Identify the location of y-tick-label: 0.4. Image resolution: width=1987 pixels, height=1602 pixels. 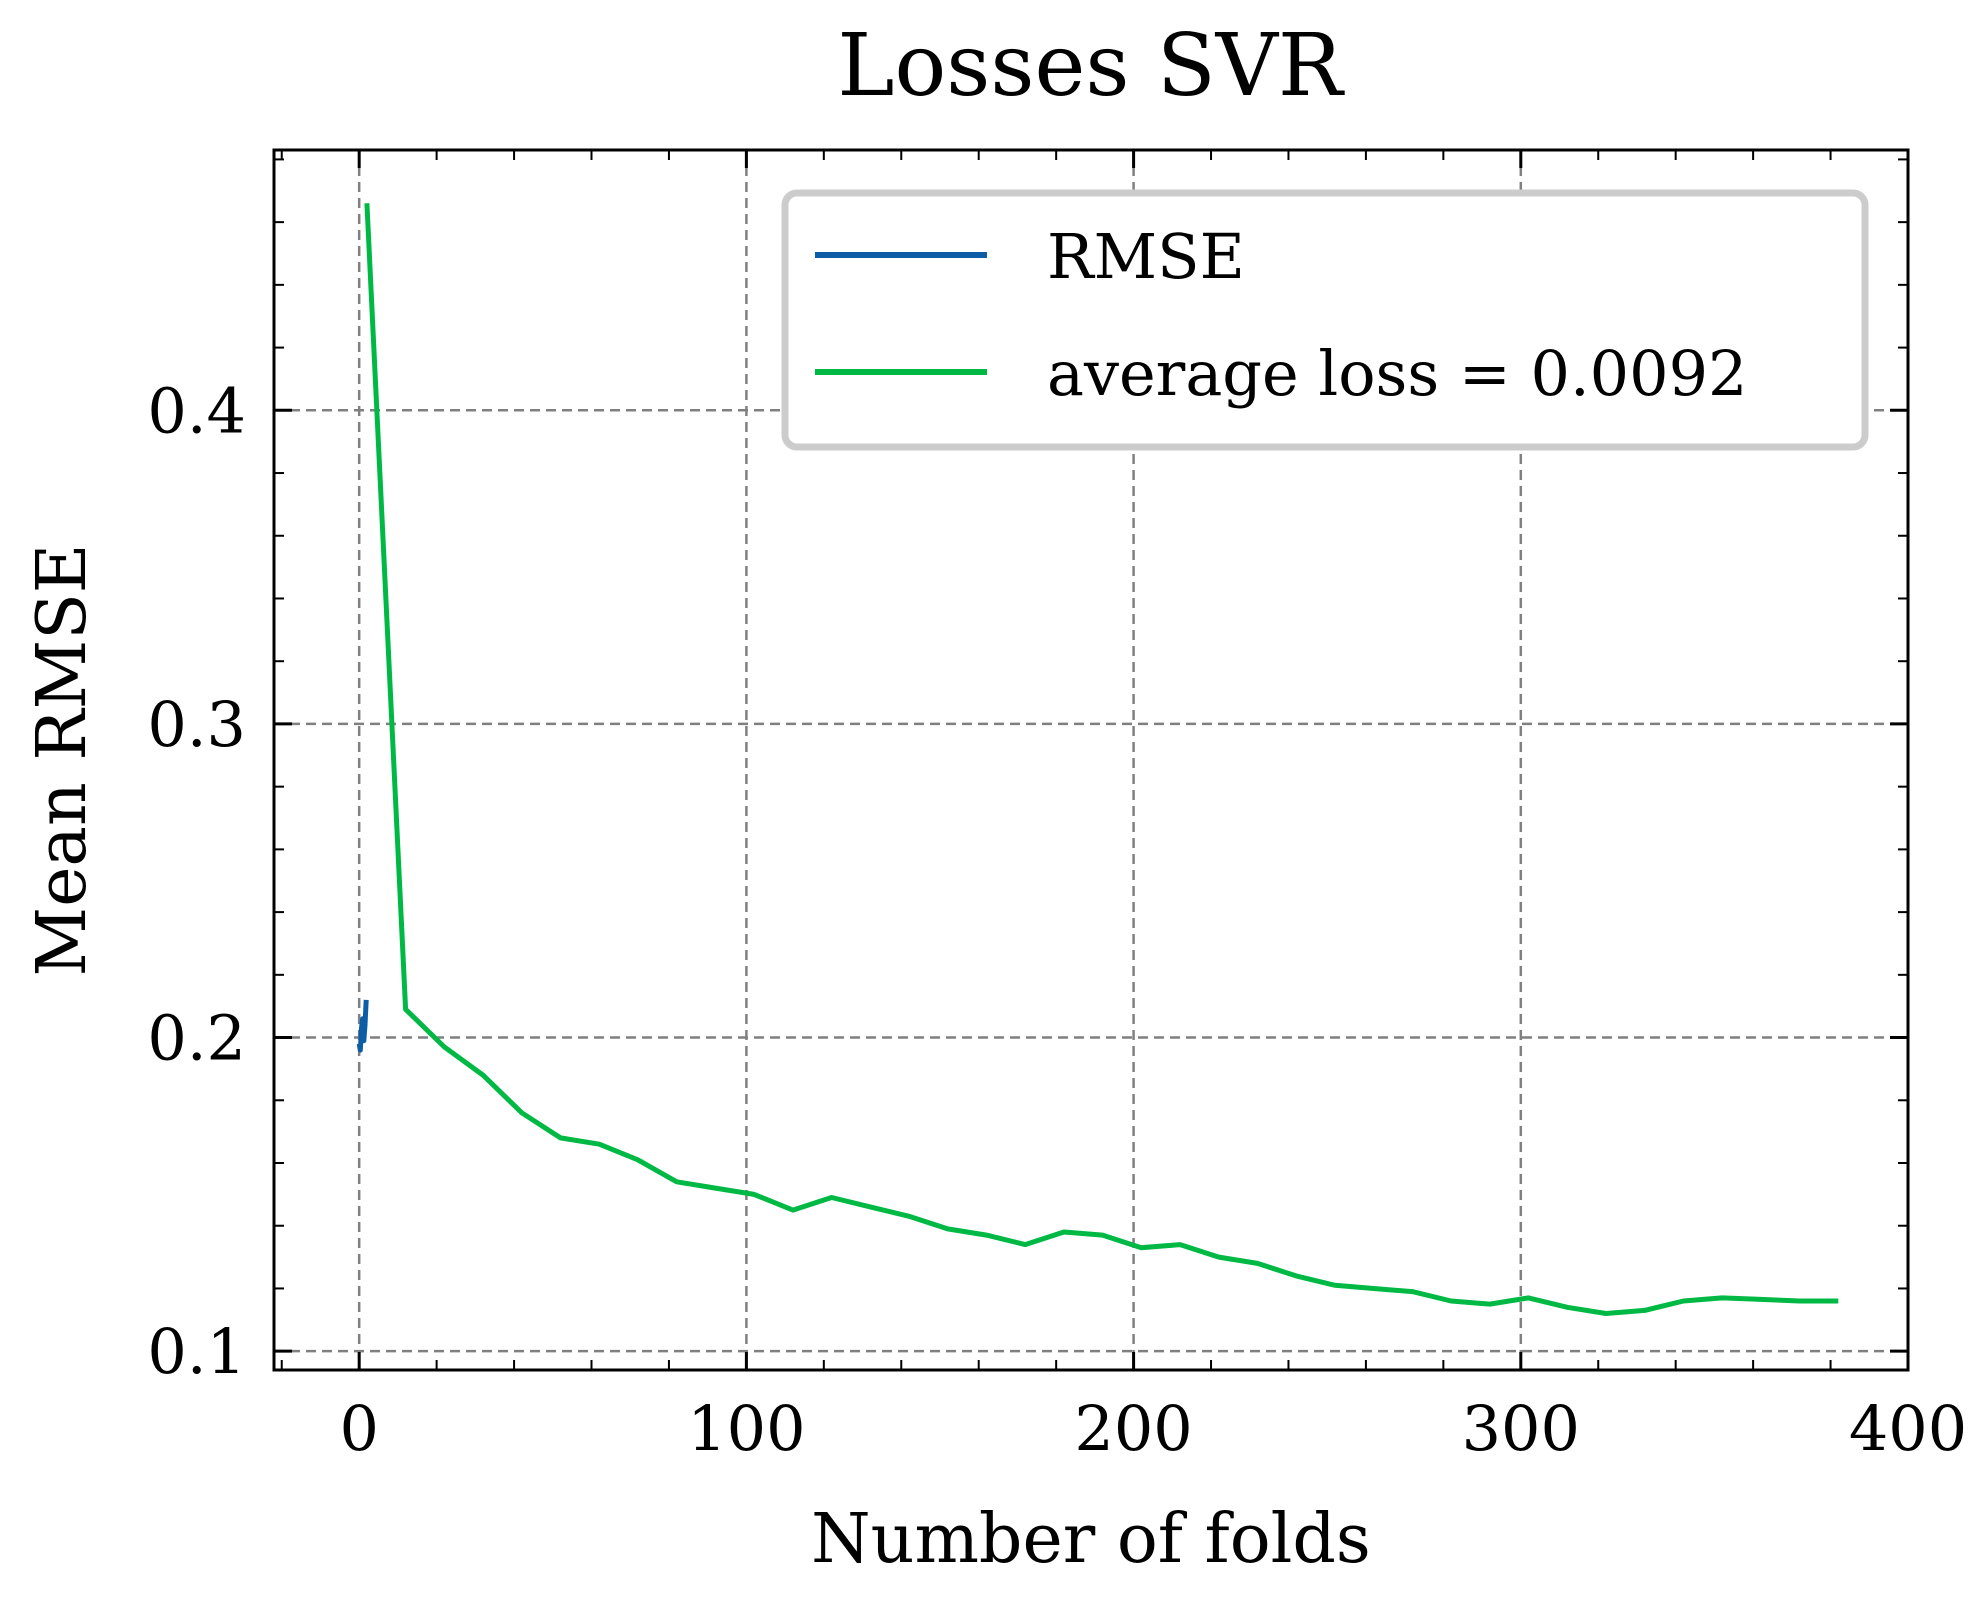
(196, 410).